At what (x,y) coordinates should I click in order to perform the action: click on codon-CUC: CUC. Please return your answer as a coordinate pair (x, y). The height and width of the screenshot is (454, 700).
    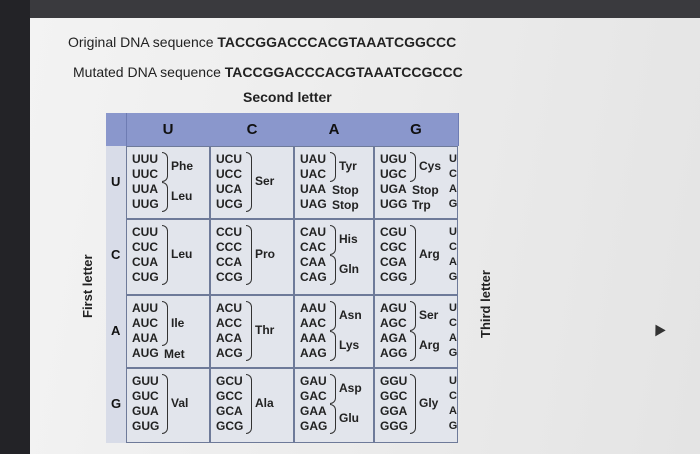
    Looking at the image, I should click on (145, 247).